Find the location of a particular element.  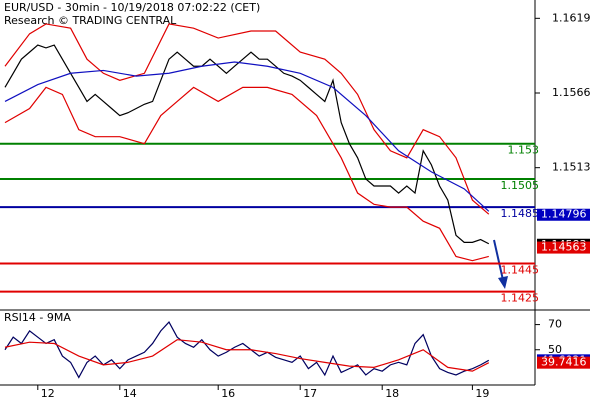

rsi-y-tick-label: 50 is located at coordinates (555, 349).